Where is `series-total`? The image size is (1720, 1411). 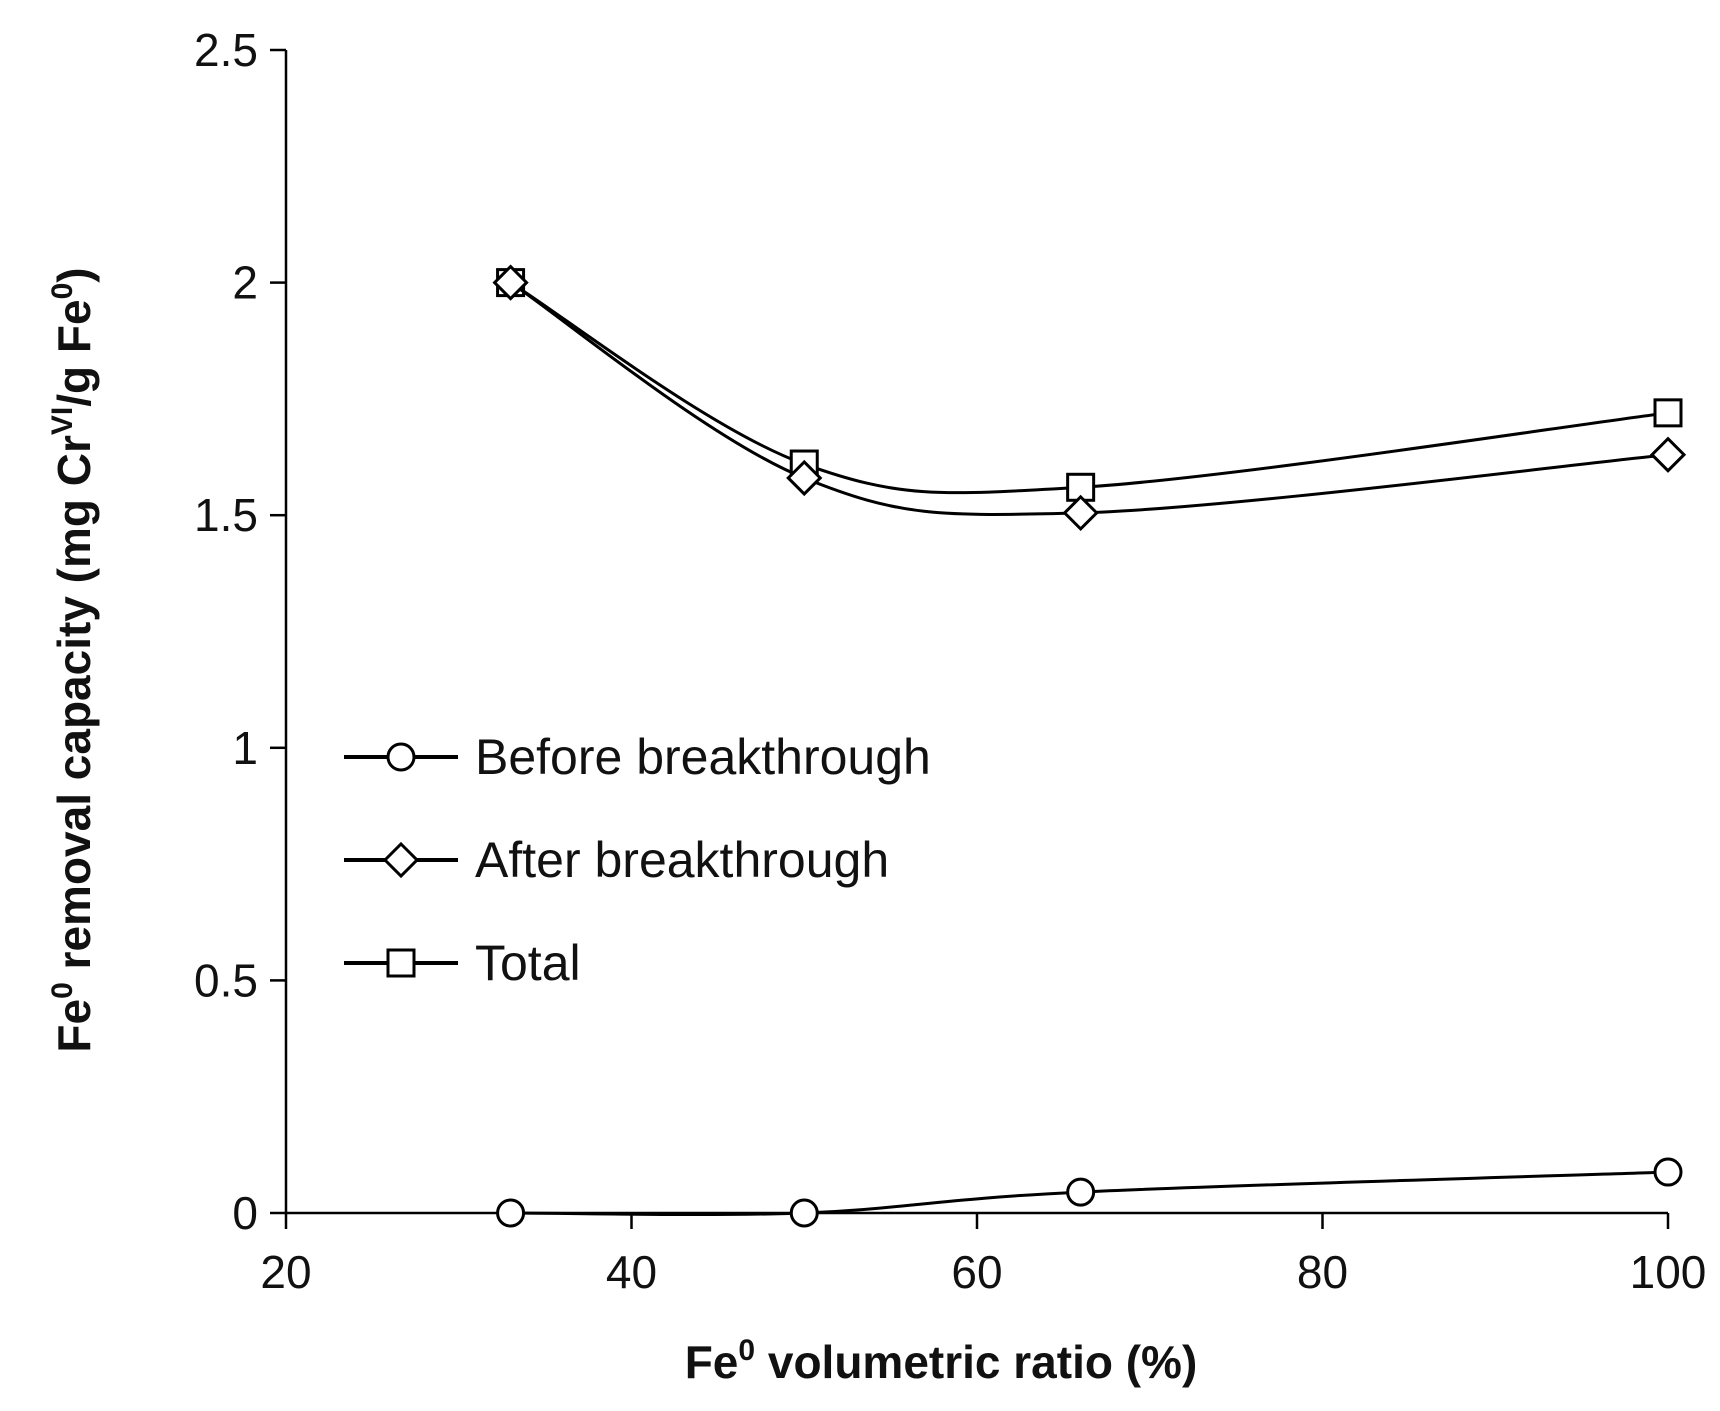
series-total is located at coordinates (1089, 385).